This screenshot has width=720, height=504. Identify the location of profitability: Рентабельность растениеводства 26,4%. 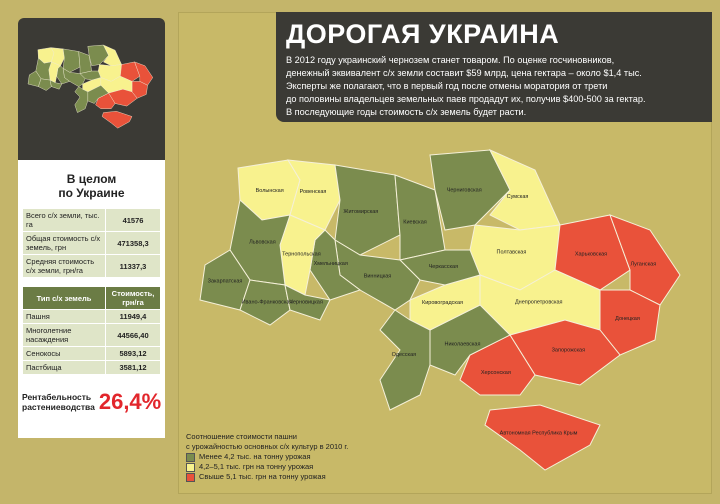
(91, 402).